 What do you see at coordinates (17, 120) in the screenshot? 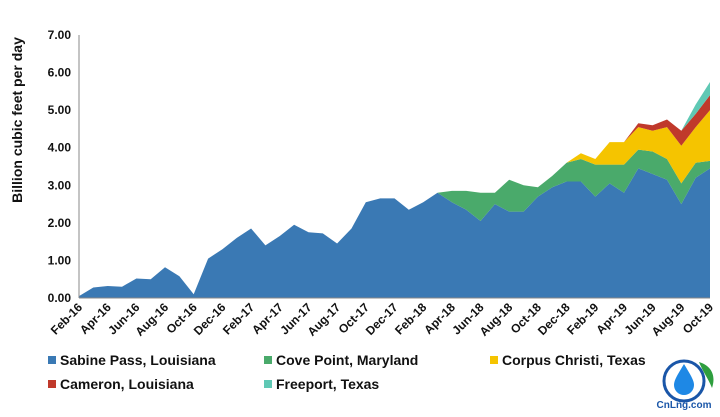
I see `y-axis-label: Billion cubic feet per day` at bounding box center [17, 120].